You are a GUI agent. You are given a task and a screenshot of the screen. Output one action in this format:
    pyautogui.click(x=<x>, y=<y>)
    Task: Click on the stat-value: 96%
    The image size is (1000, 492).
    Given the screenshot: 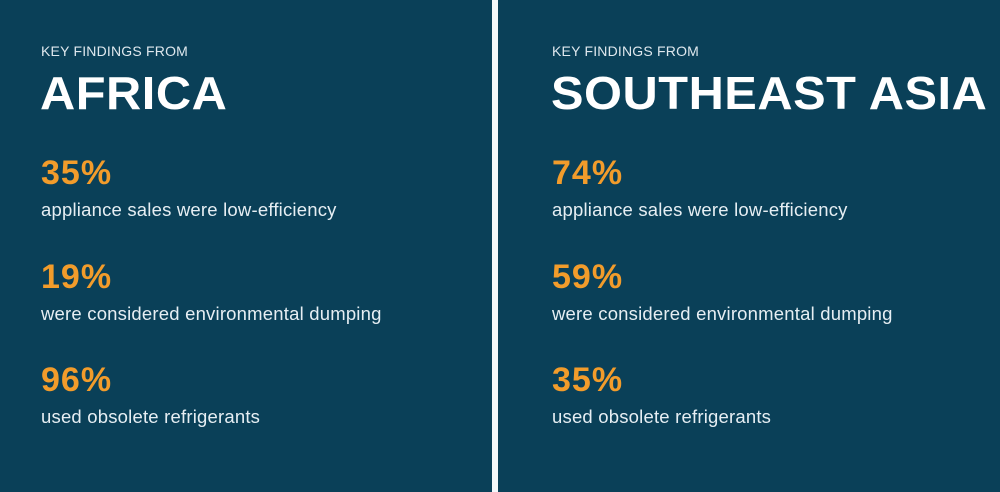 What is the action you would take?
    pyautogui.click(x=77, y=380)
    